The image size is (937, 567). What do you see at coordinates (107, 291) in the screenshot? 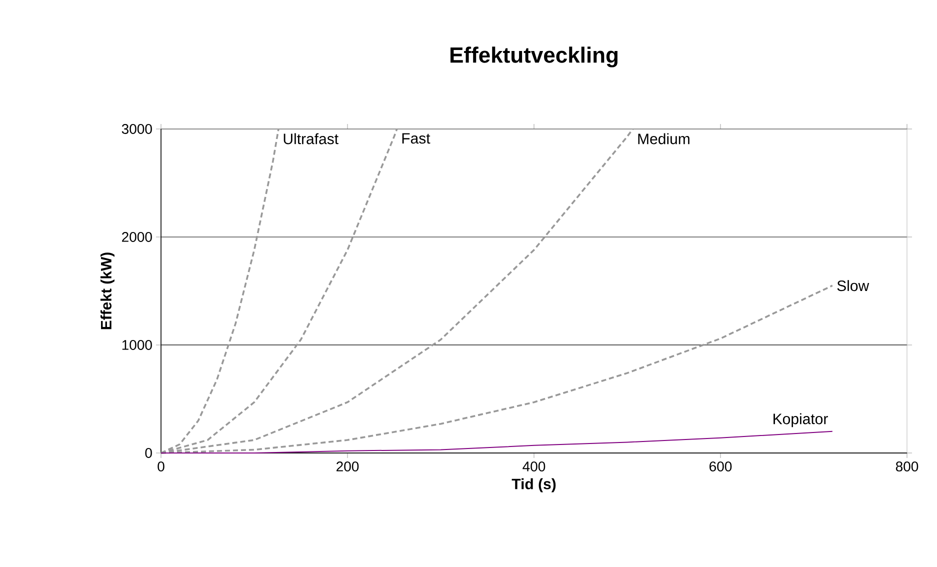
I see `y-axis-title: Effekt (kW)` at bounding box center [107, 291].